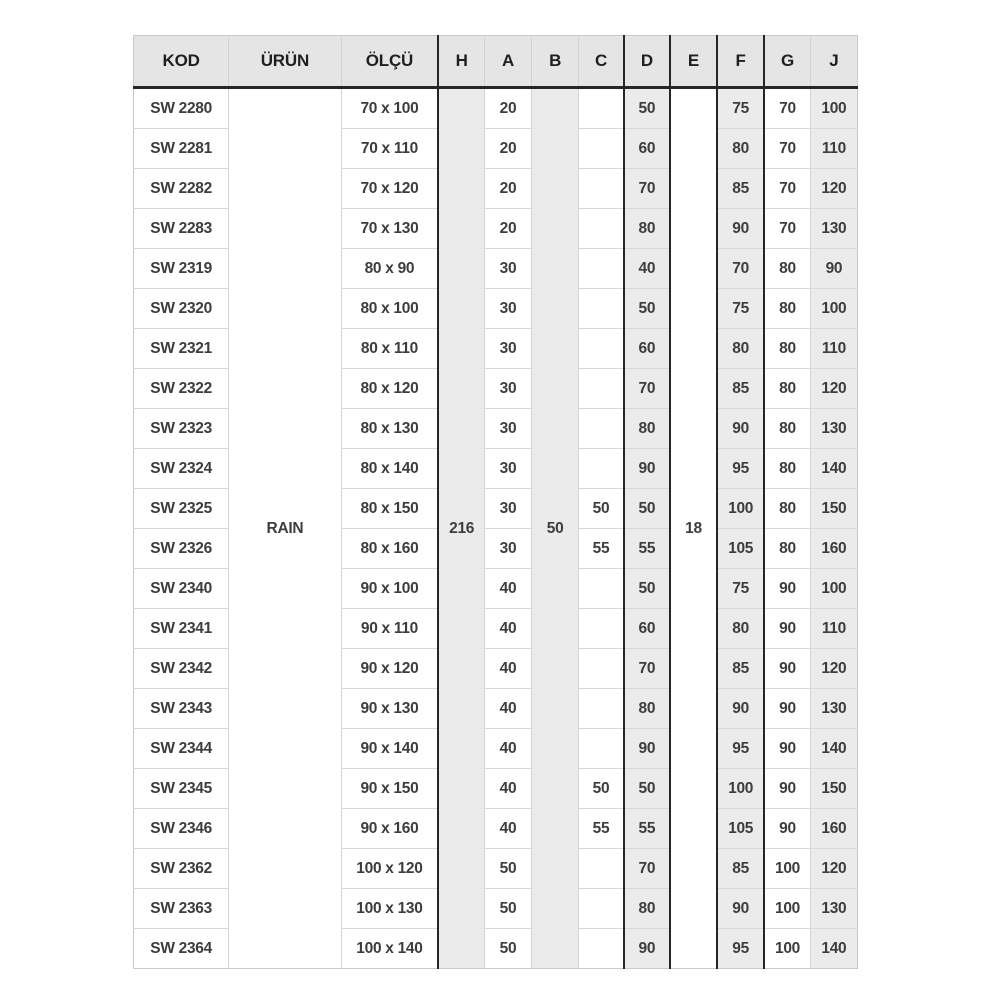 This screenshot has height=990, width=990. Describe the element at coordinates (495, 828) in the screenshot. I see `table-row: SW 2346 90 x 160 40 55 55 105 90 160` at that location.